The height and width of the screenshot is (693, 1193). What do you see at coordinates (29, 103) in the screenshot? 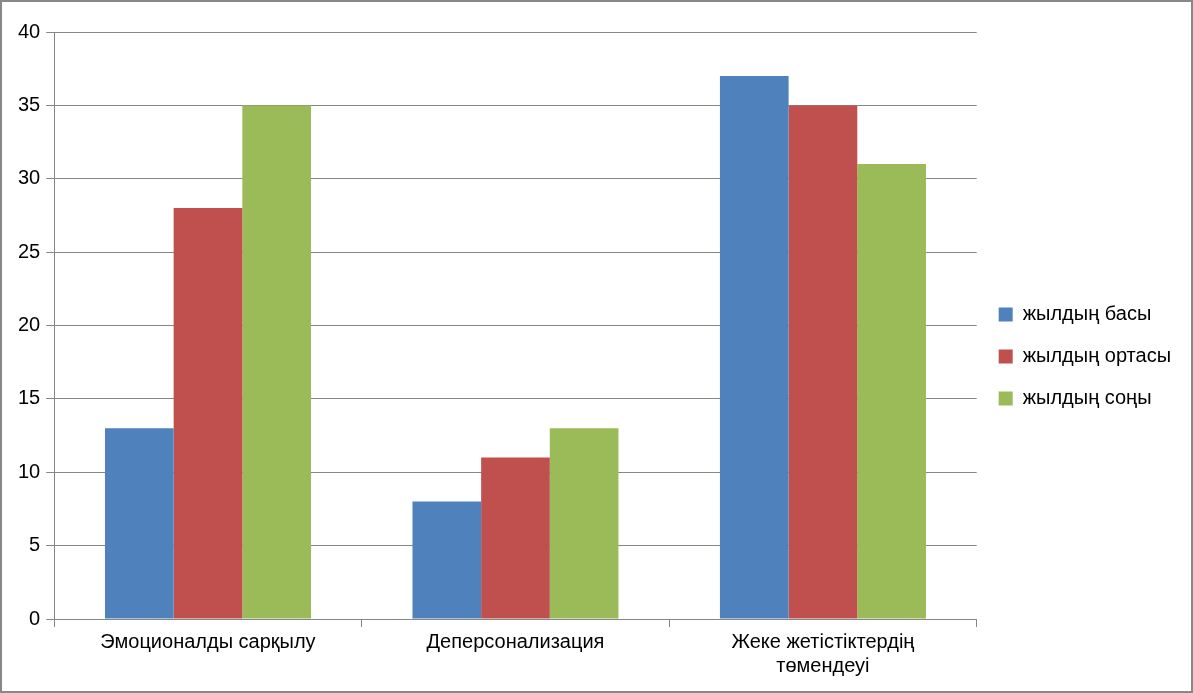
I see `y-tick-label: 35` at bounding box center [29, 103].